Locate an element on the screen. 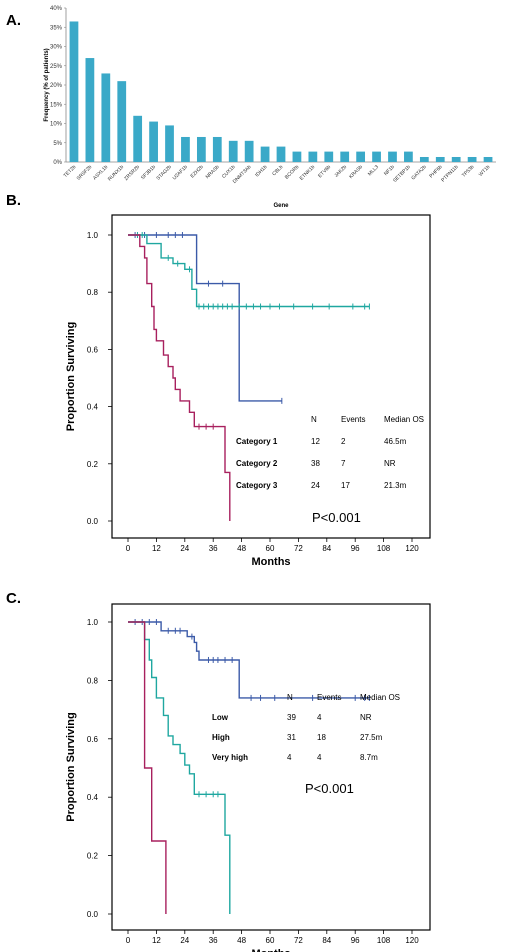  gene-label: CBLb is located at coordinates (277, 170).